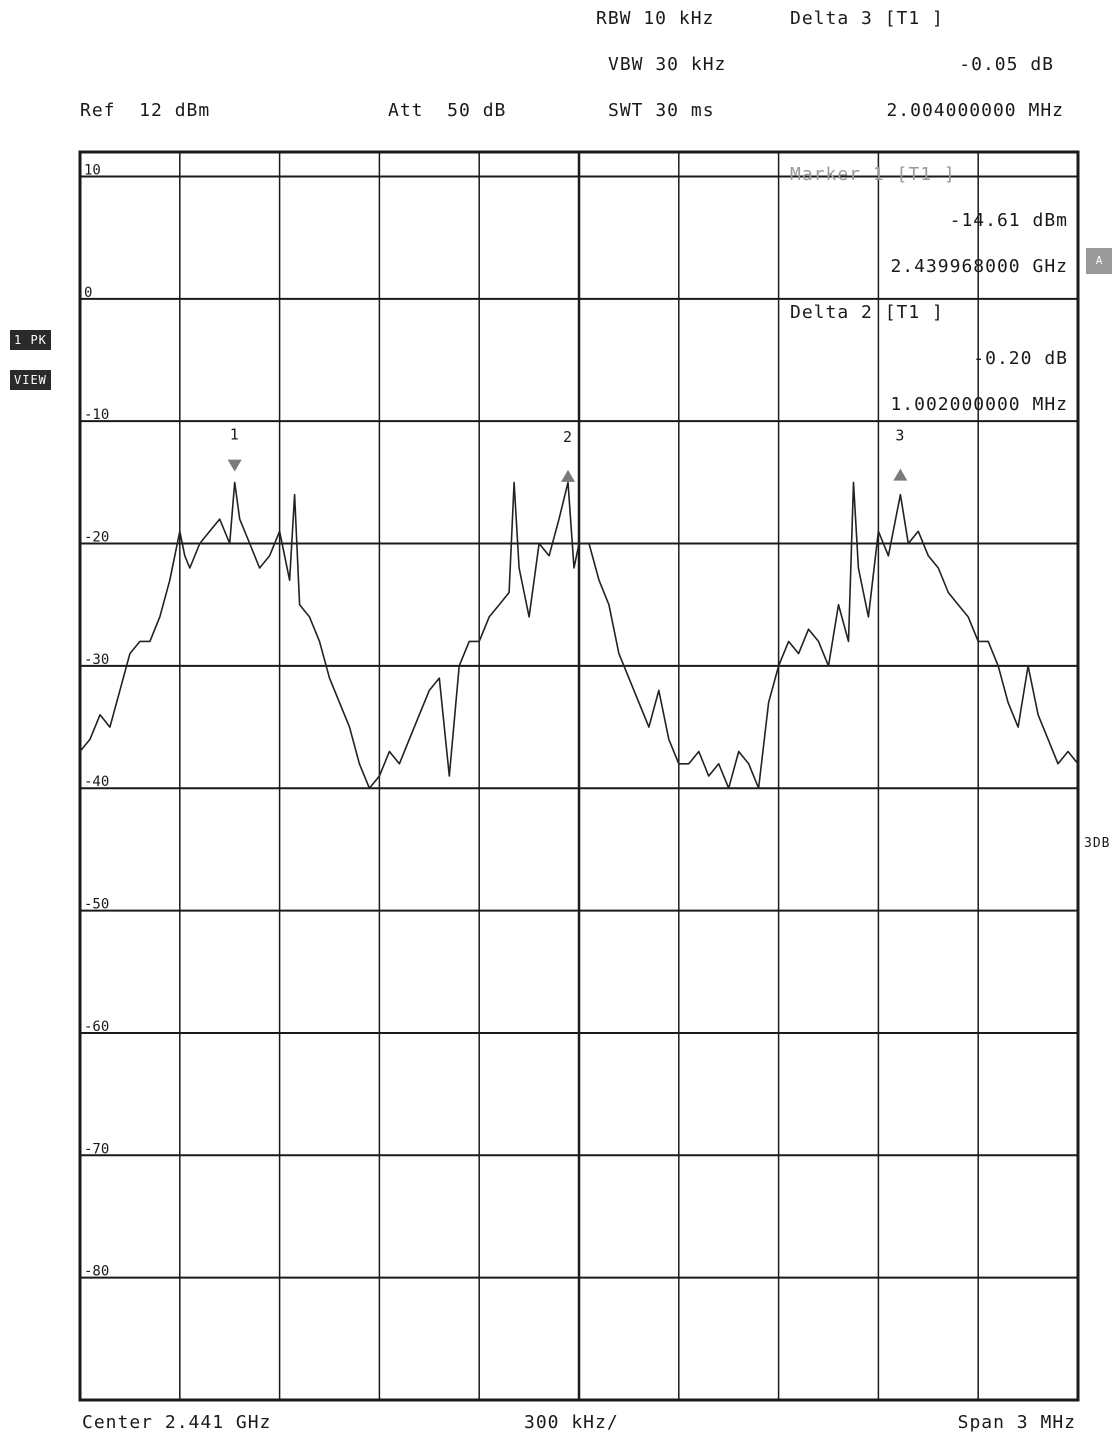 Image resolution: width=1120 pixels, height=1437 pixels. Describe the element at coordinates (96, 1272) in the screenshot. I see `y-tick-label: -80` at that location.